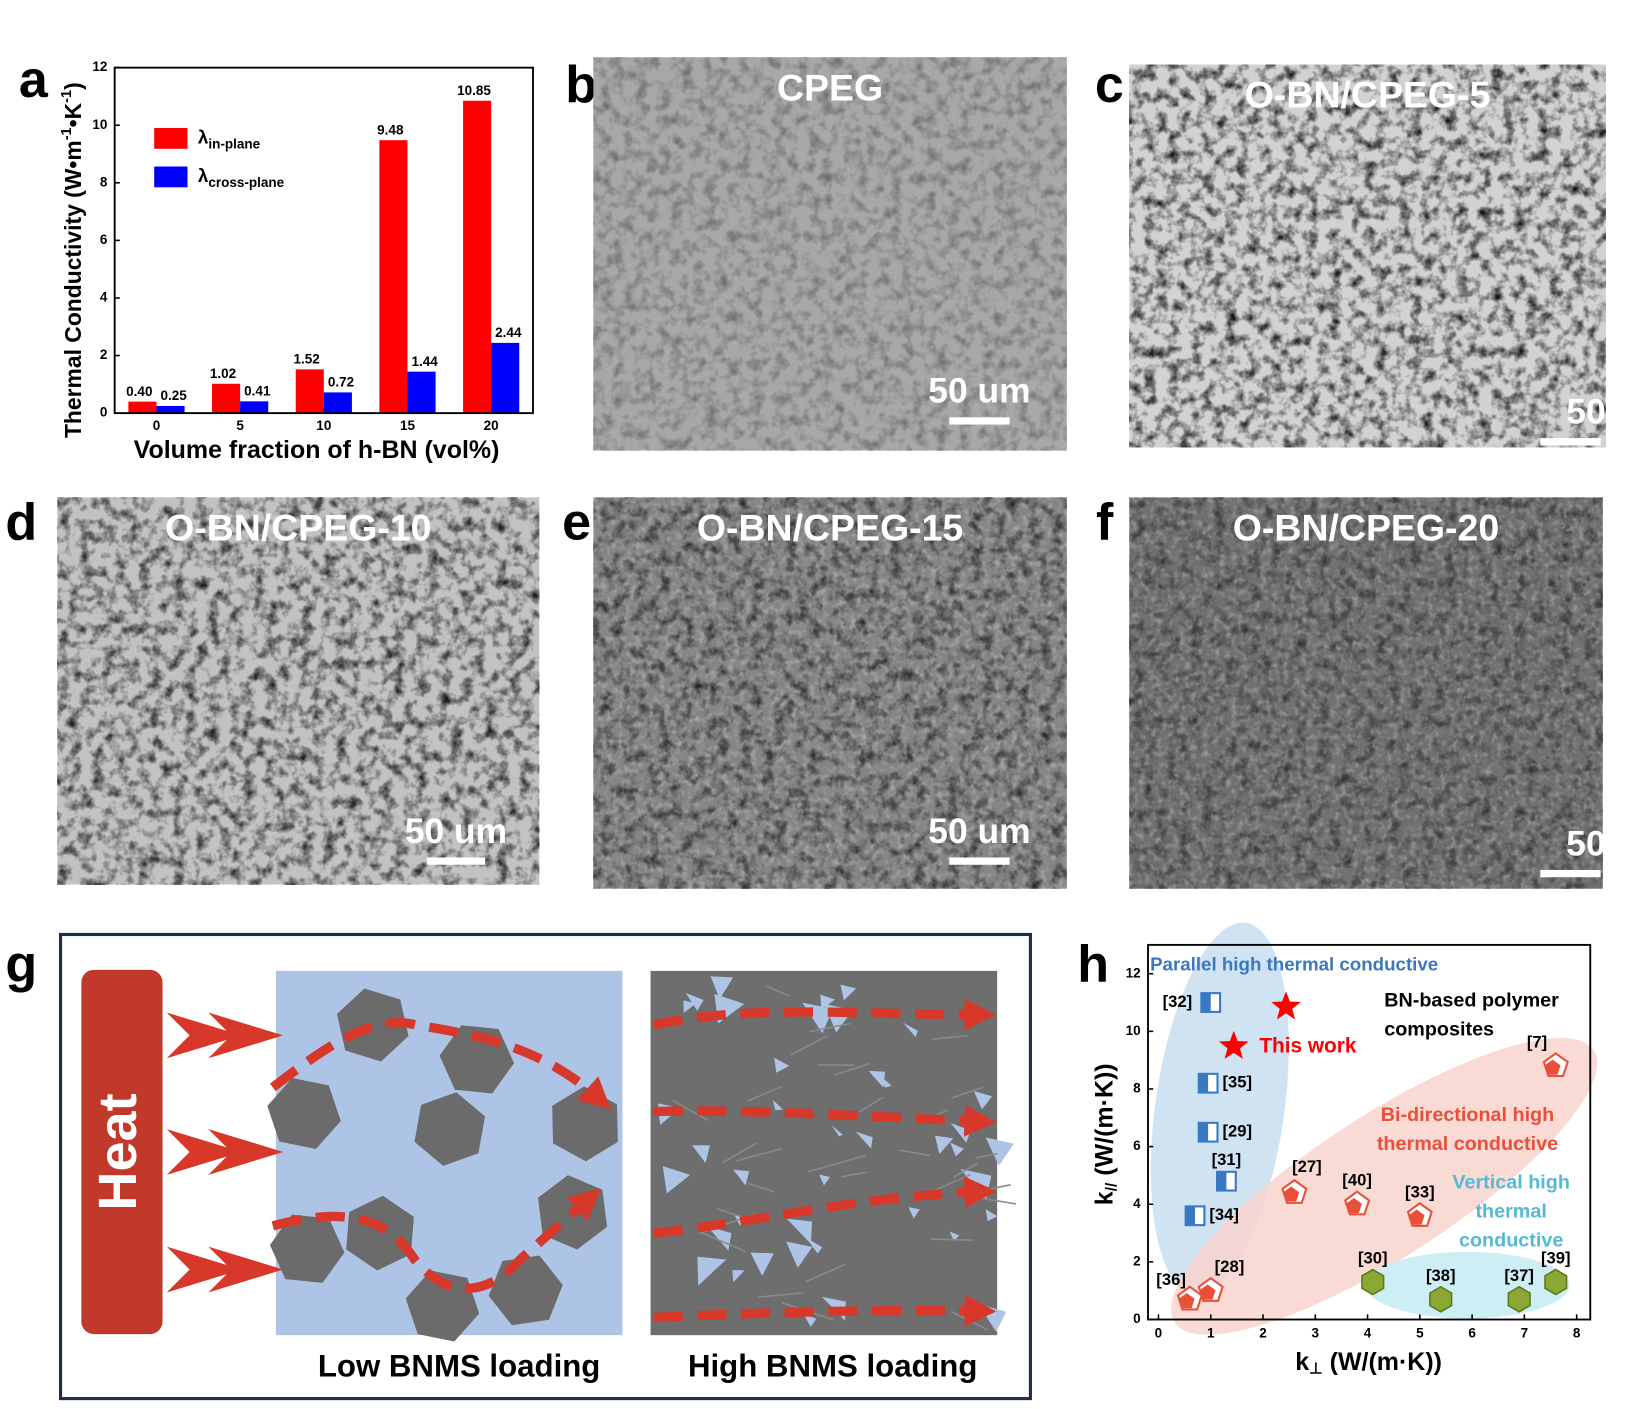 The image size is (1630, 1409). Describe the element at coordinates (1104, 1198) in the screenshot. I see `y-axis-label-part: k` at that location.